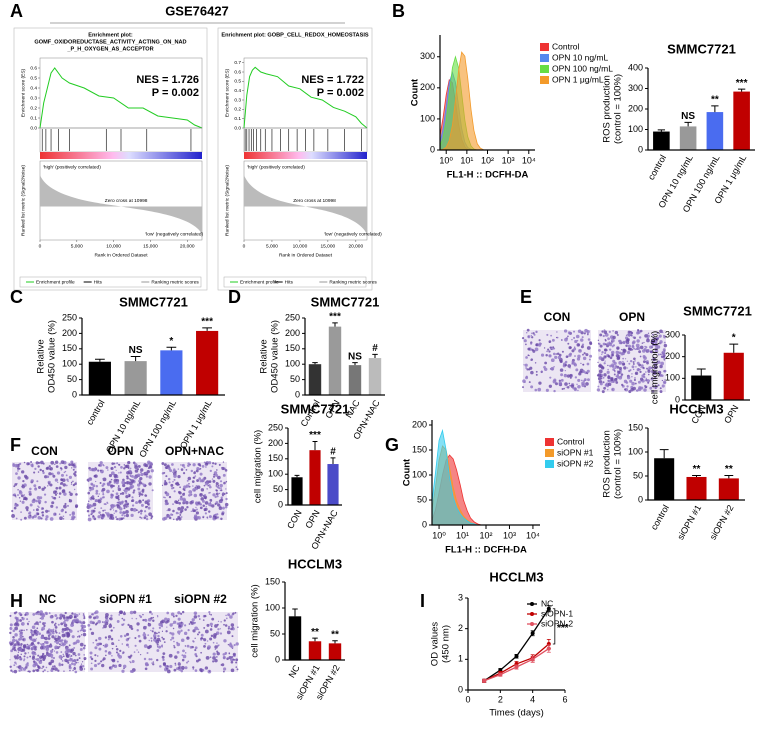 This screenshot has width=778, height=729. Describe the element at coordinates (175, 282) in the screenshot. I see `legend-label: Ranking metric scores` at that location.